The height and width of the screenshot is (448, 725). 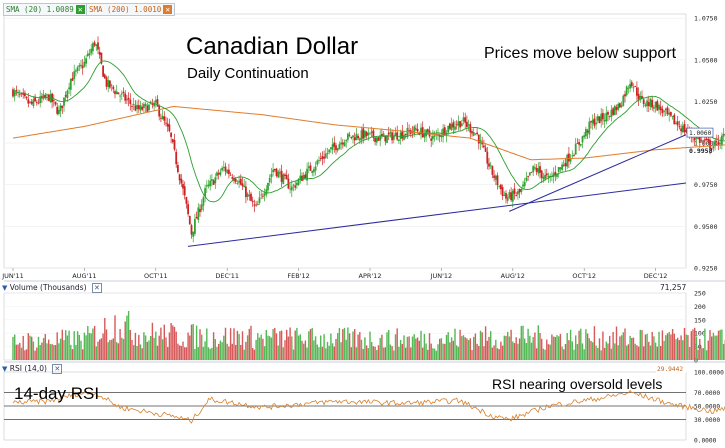 I want to click on sma20-legend-label: SMA (20) 1.0089, so click(x=40, y=9).